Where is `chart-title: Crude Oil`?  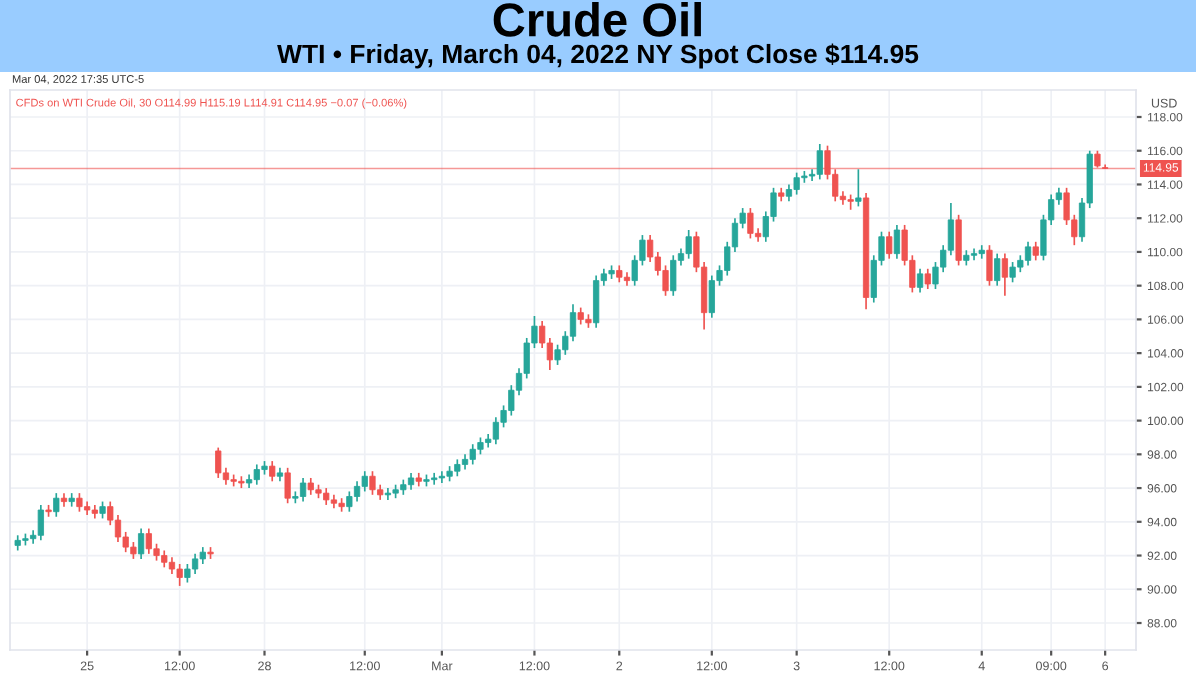 chart-title: Crude Oil is located at coordinates (597, 19).